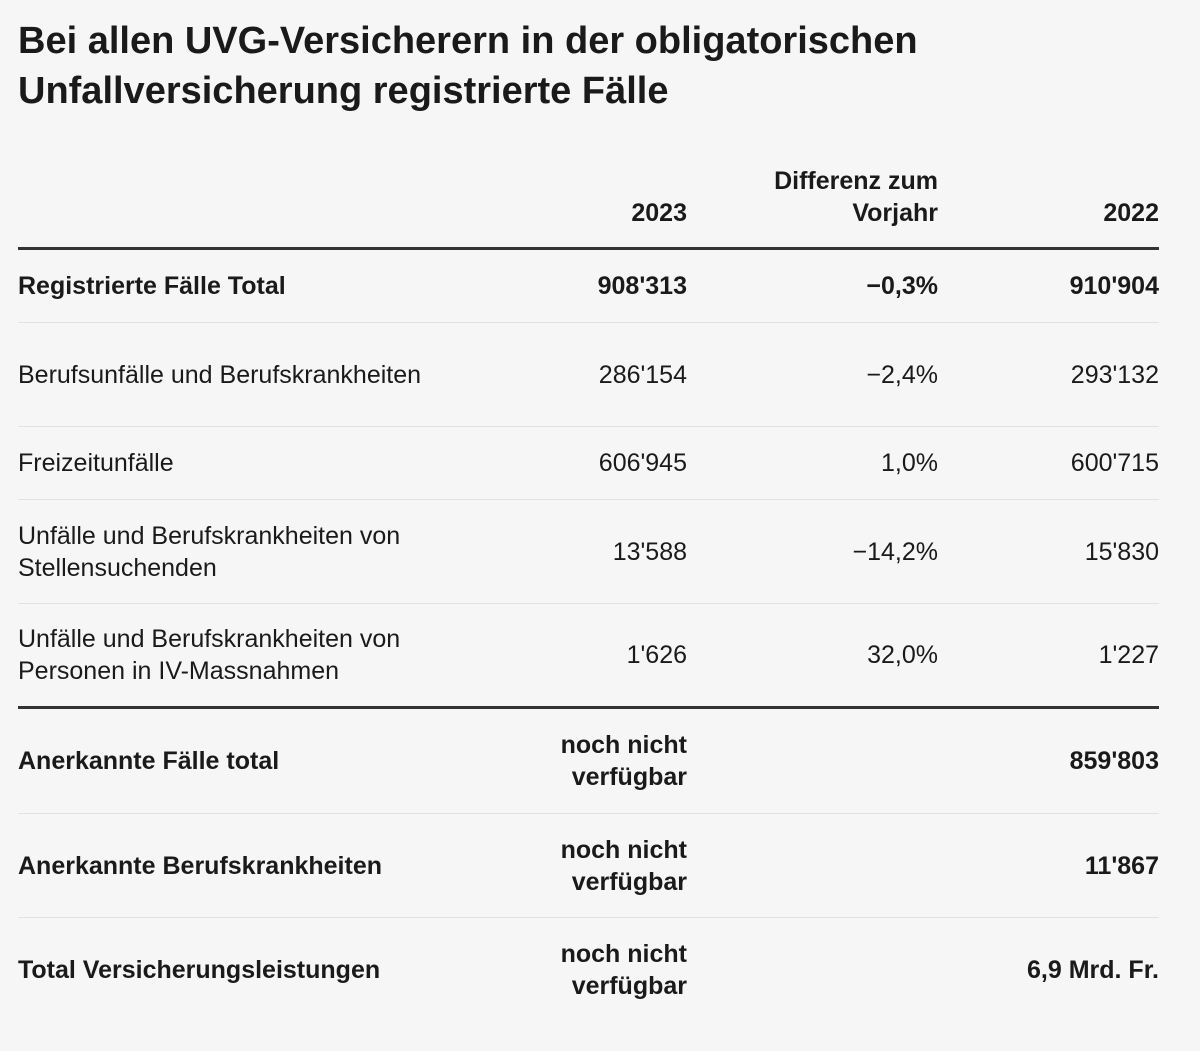 The height and width of the screenshot is (1051, 1200). Describe the element at coordinates (642, 286) in the screenshot. I see `cell-text: 908'313` at that location.